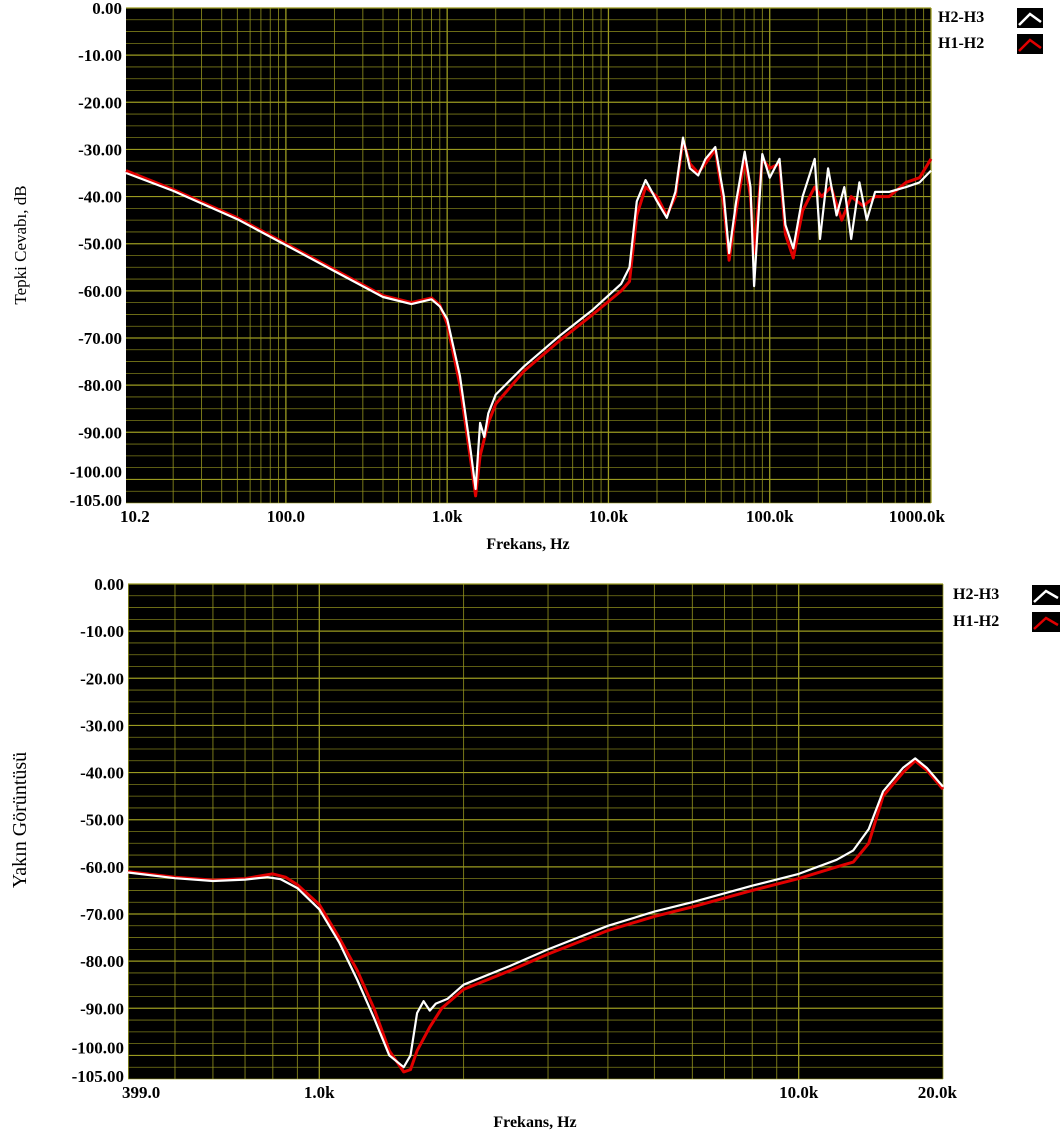 The image size is (1060, 1137). I want to click on x-tick-labels: 10.2 100.0 1.0k 10.0k 100.0k 1000.0k, so click(533, 516).